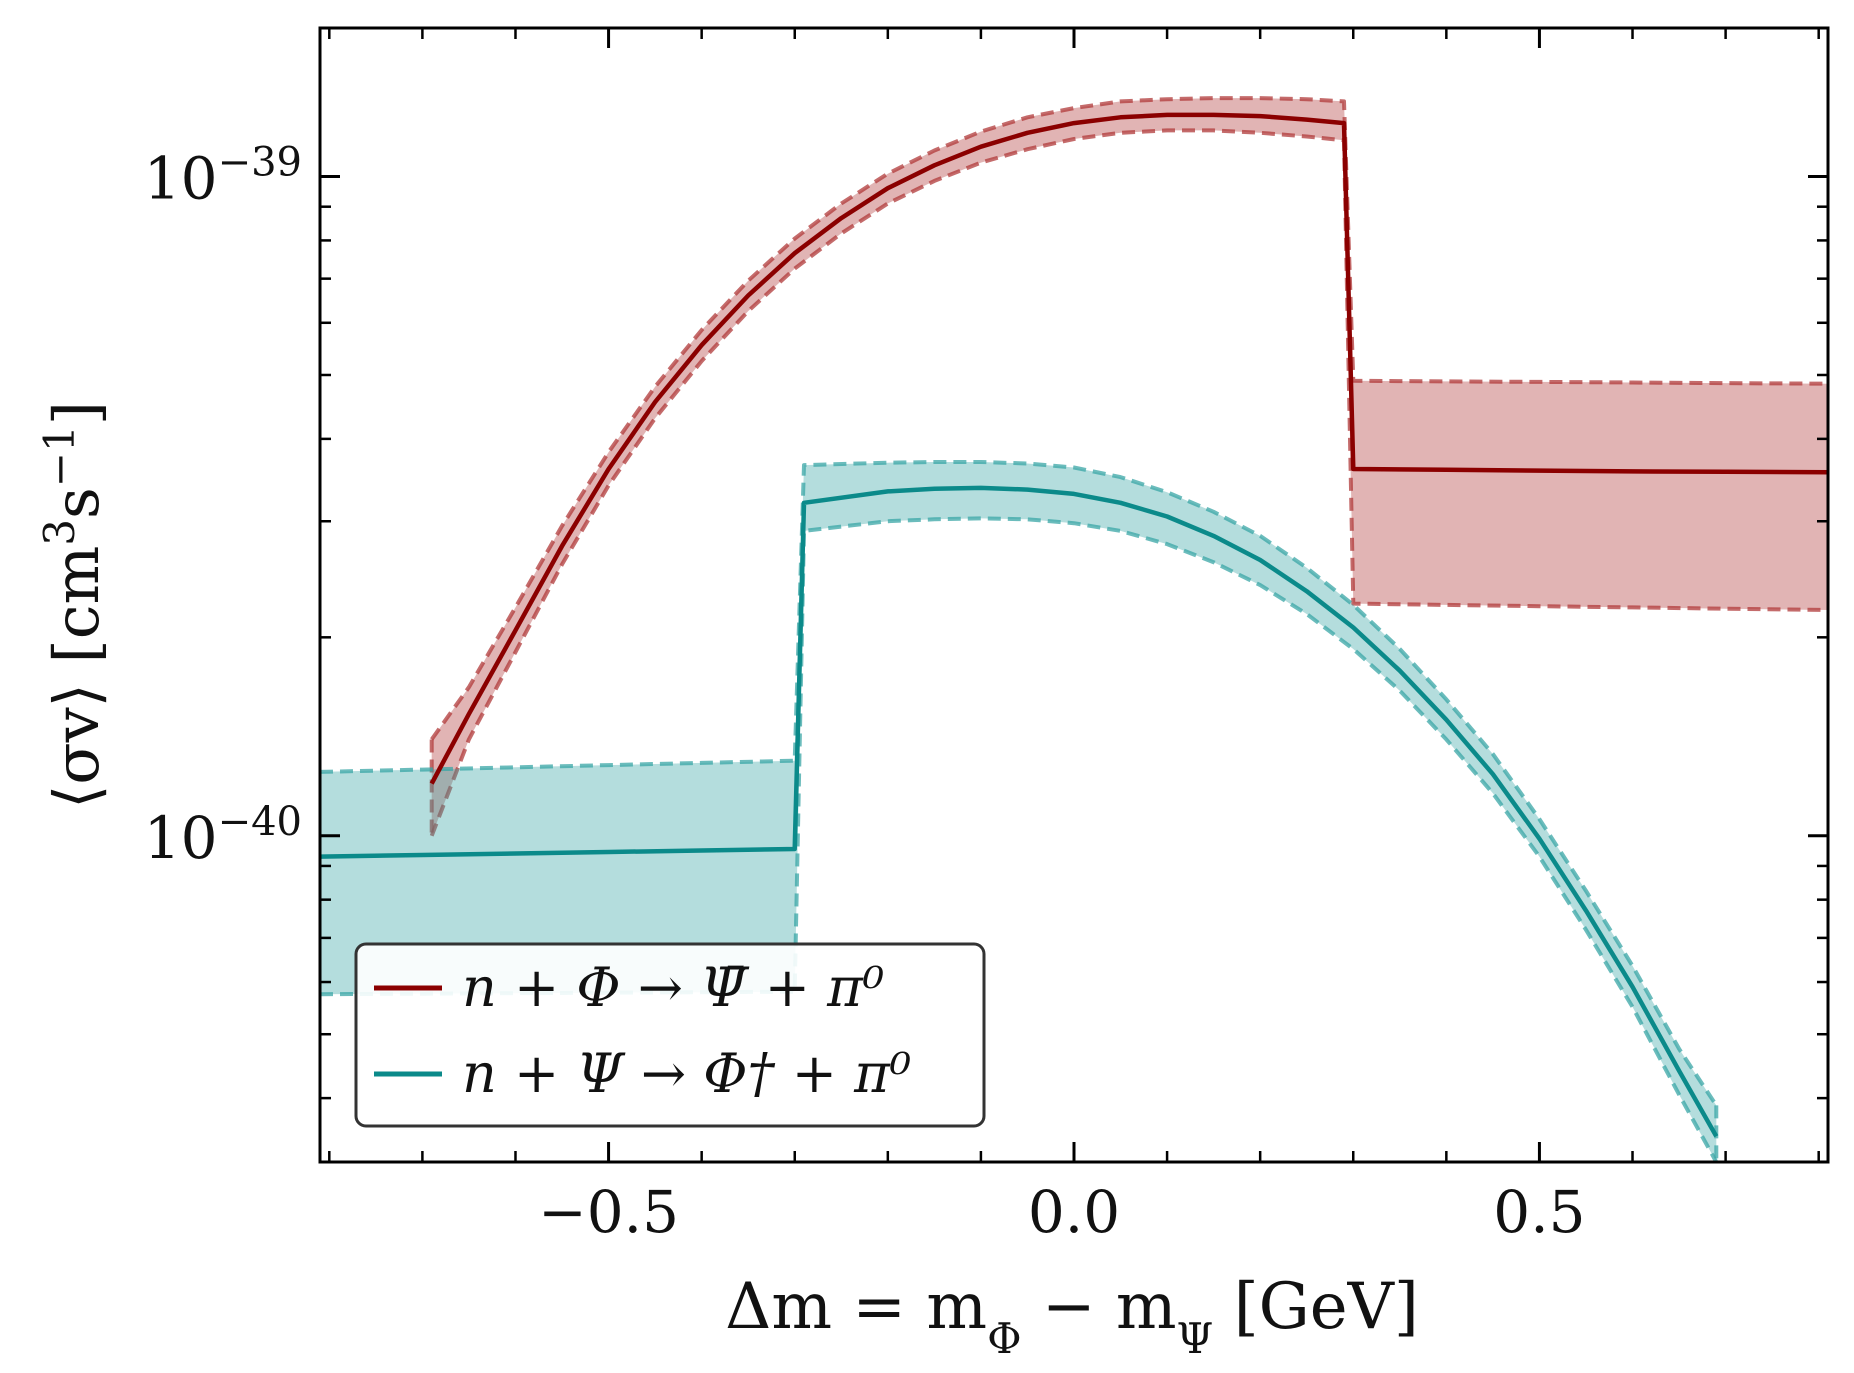  I want to click on legend-box, so click(670, 1035).